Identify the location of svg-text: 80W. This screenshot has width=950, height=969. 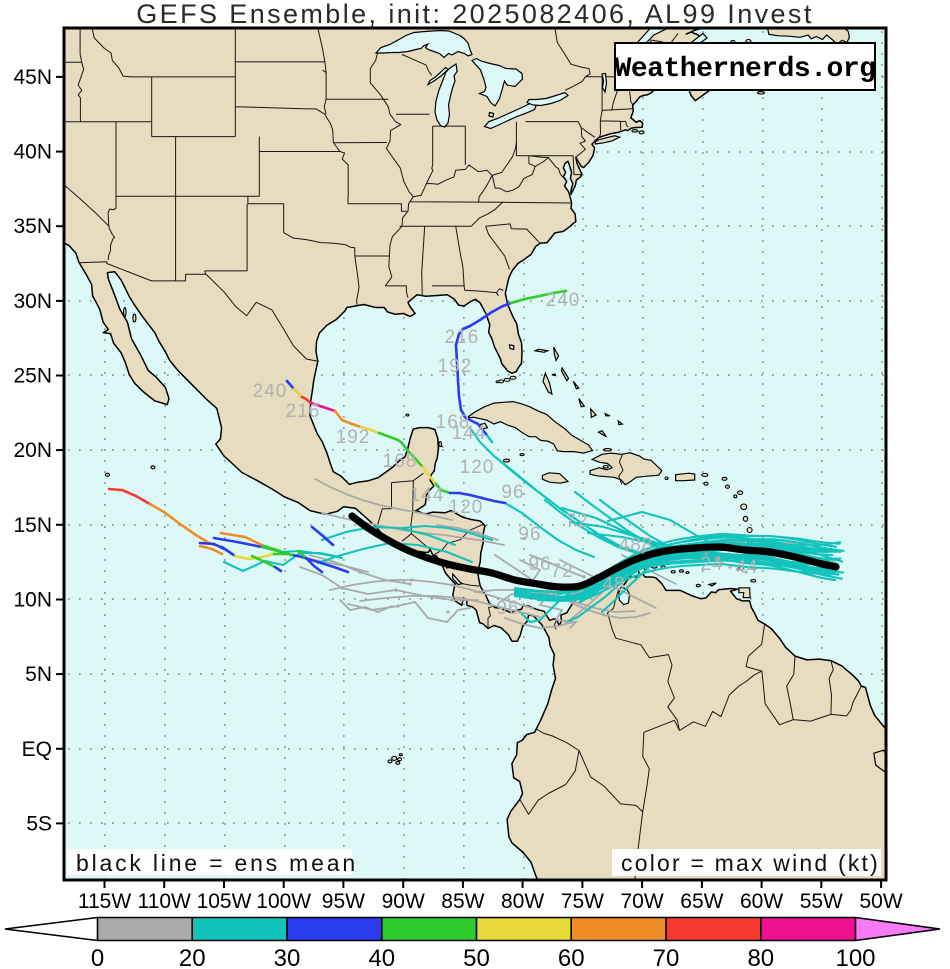
(522, 901).